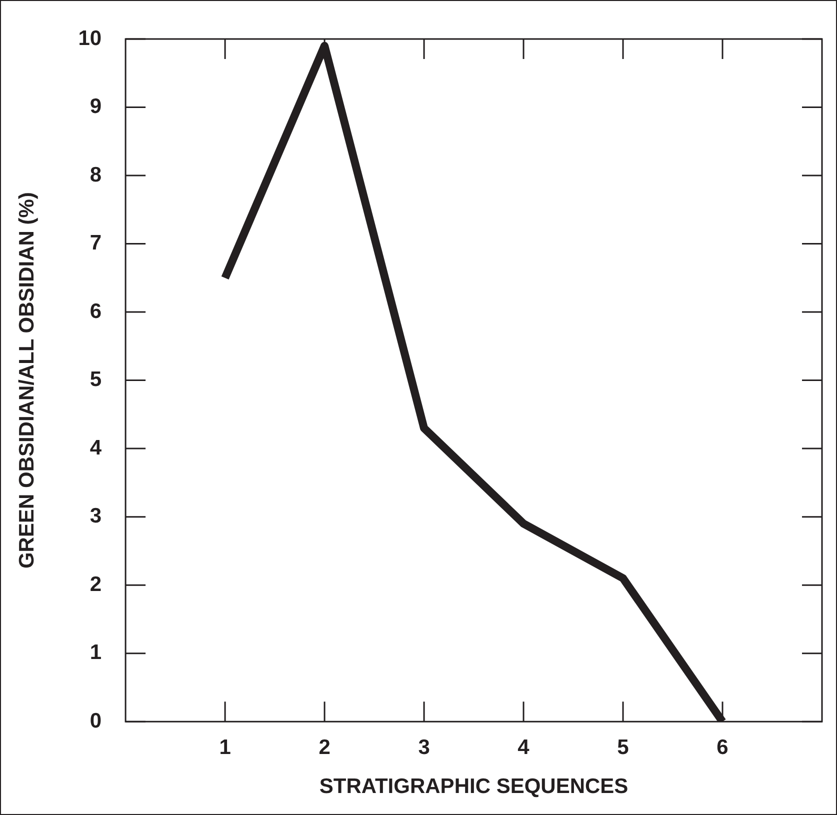 This screenshot has width=837, height=815. I want to click on y-tick-label: 9, so click(96, 106).